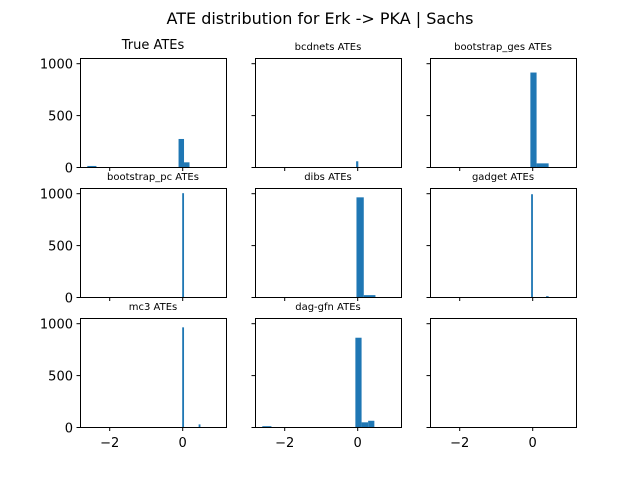  I want to click on histogram-panel: bootstrap_pc ATEs 0 500 1000, so click(133, 239).